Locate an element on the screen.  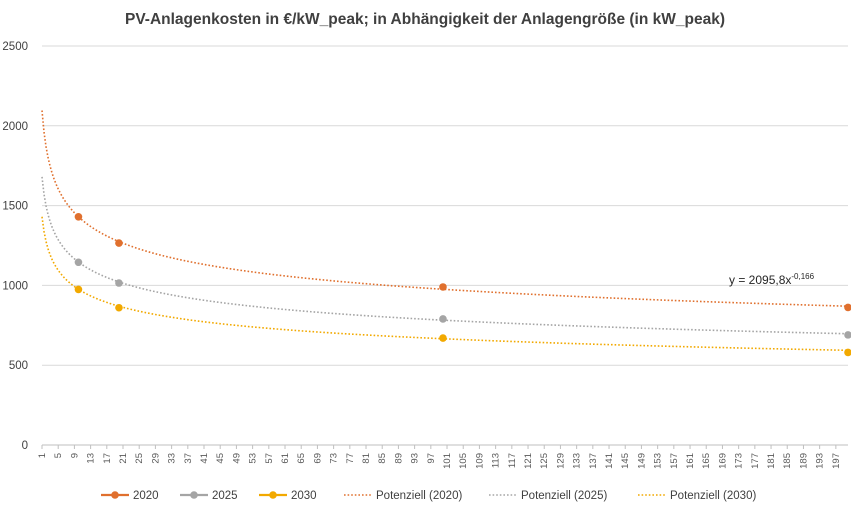
x-tick-label: 85 is located at coordinates (382, 458).